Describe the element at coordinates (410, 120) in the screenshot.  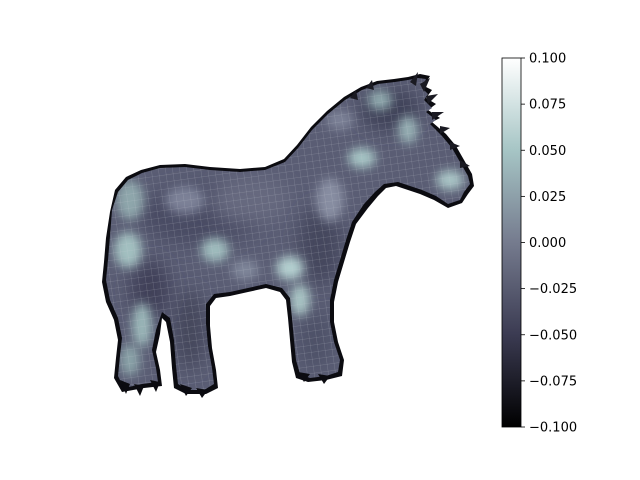
I see `horse-mane-spikes` at that location.